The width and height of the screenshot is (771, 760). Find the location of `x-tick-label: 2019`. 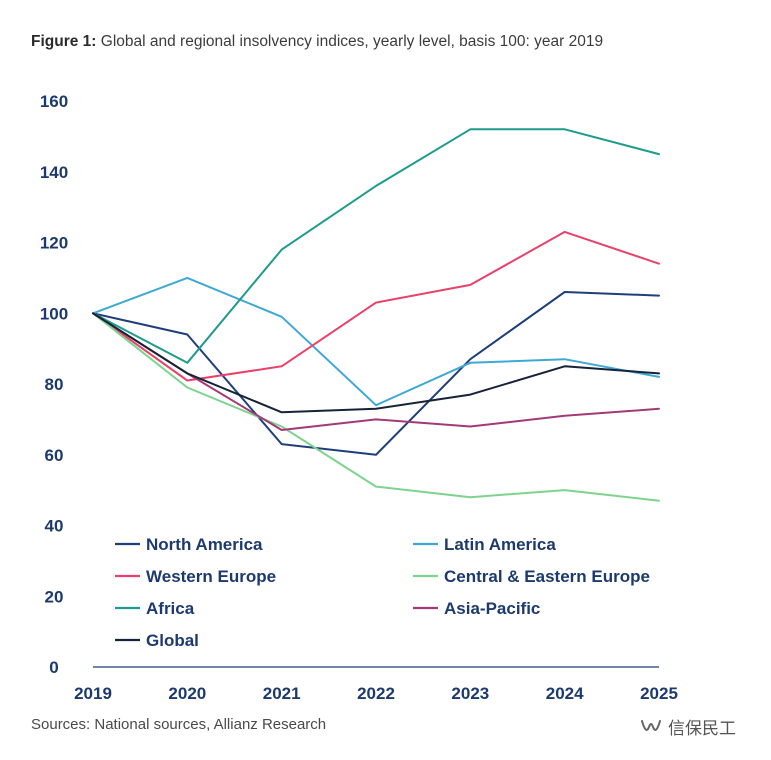

x-tick-label: 2019 is located at coordinates (93, 693).